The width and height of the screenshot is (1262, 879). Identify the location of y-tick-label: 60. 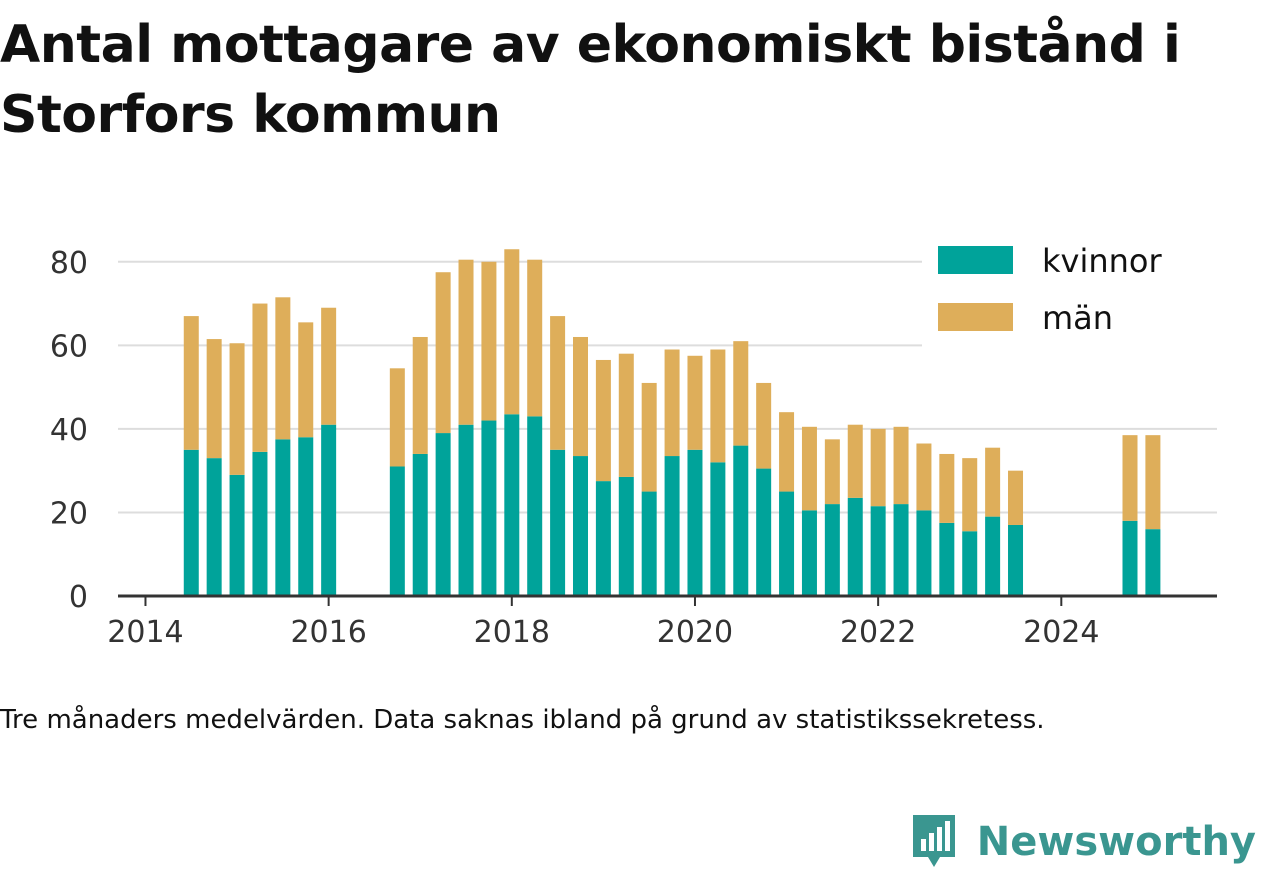
(69, 346).